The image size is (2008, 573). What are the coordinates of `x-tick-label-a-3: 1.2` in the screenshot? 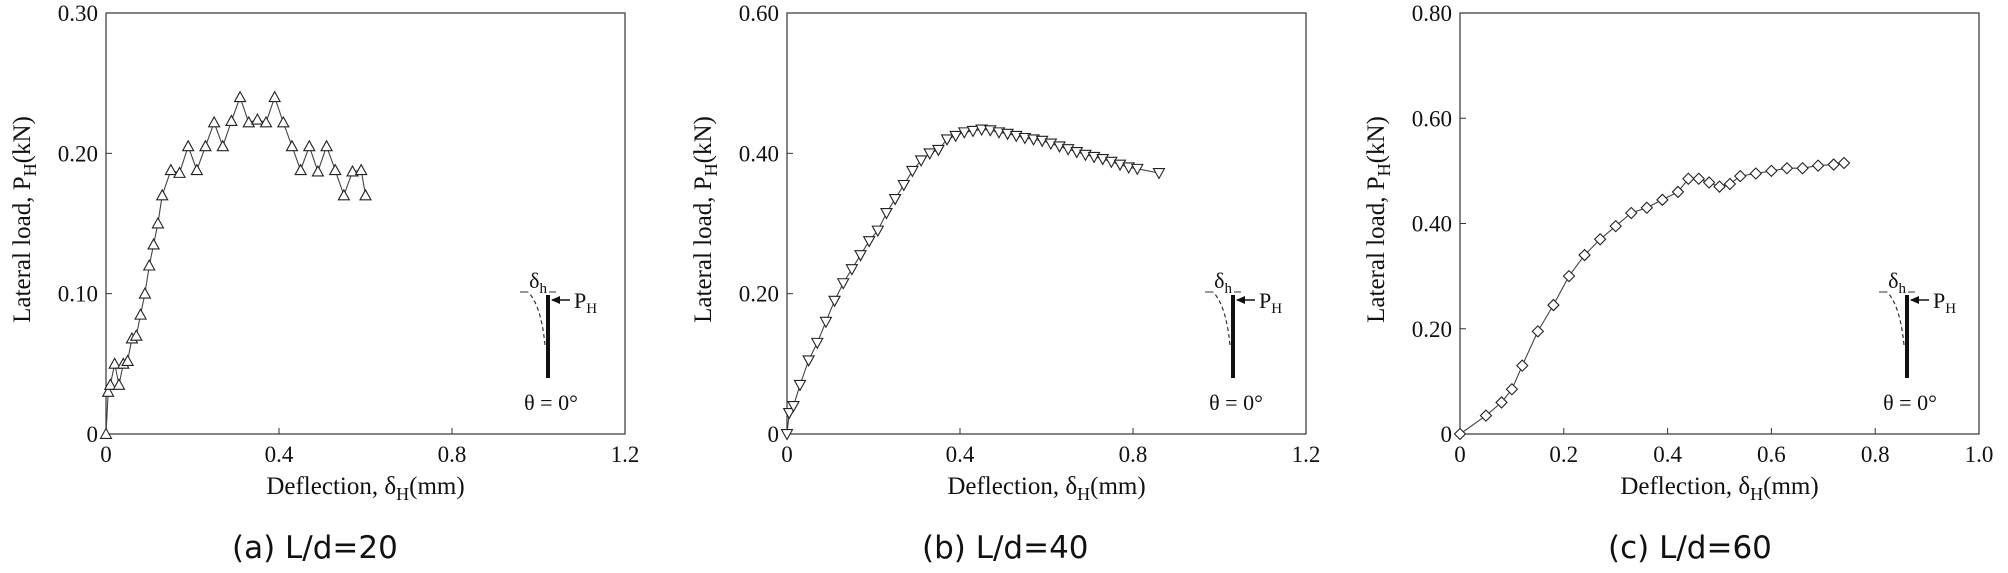 It's located at (625, 454).